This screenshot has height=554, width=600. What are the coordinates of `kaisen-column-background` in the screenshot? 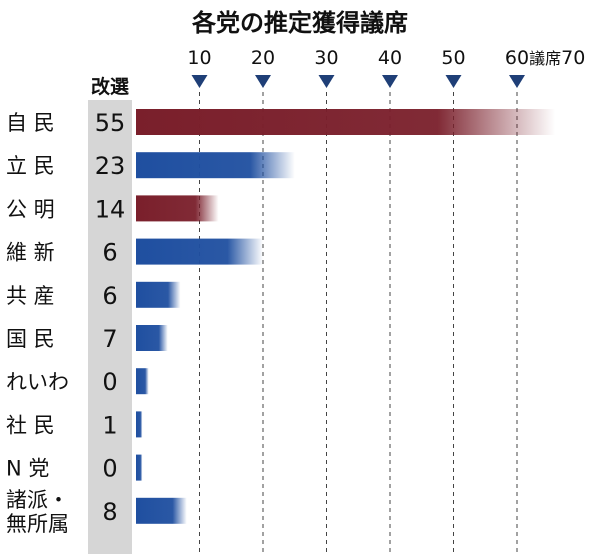 It's located at (110, 327).